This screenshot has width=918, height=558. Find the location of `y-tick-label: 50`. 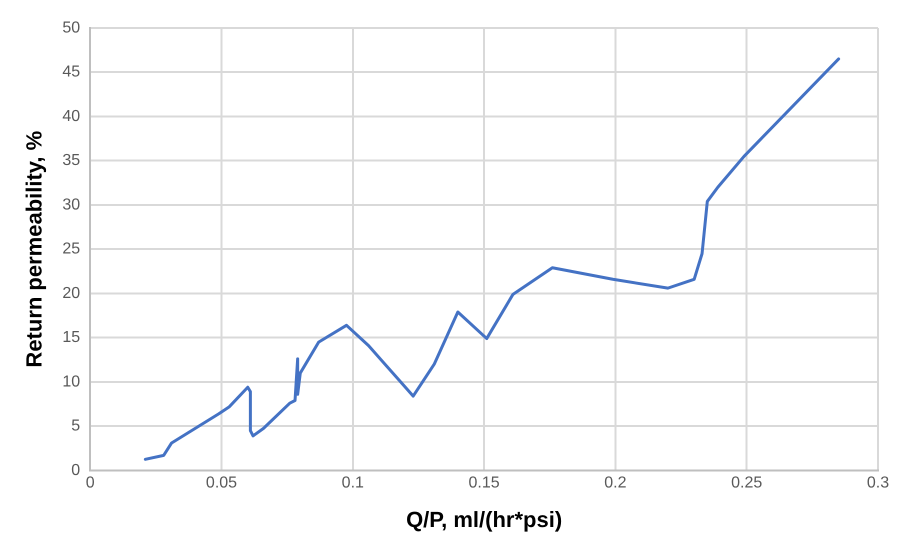

y-tick-label: 50 is located at coordinates (71, 27).